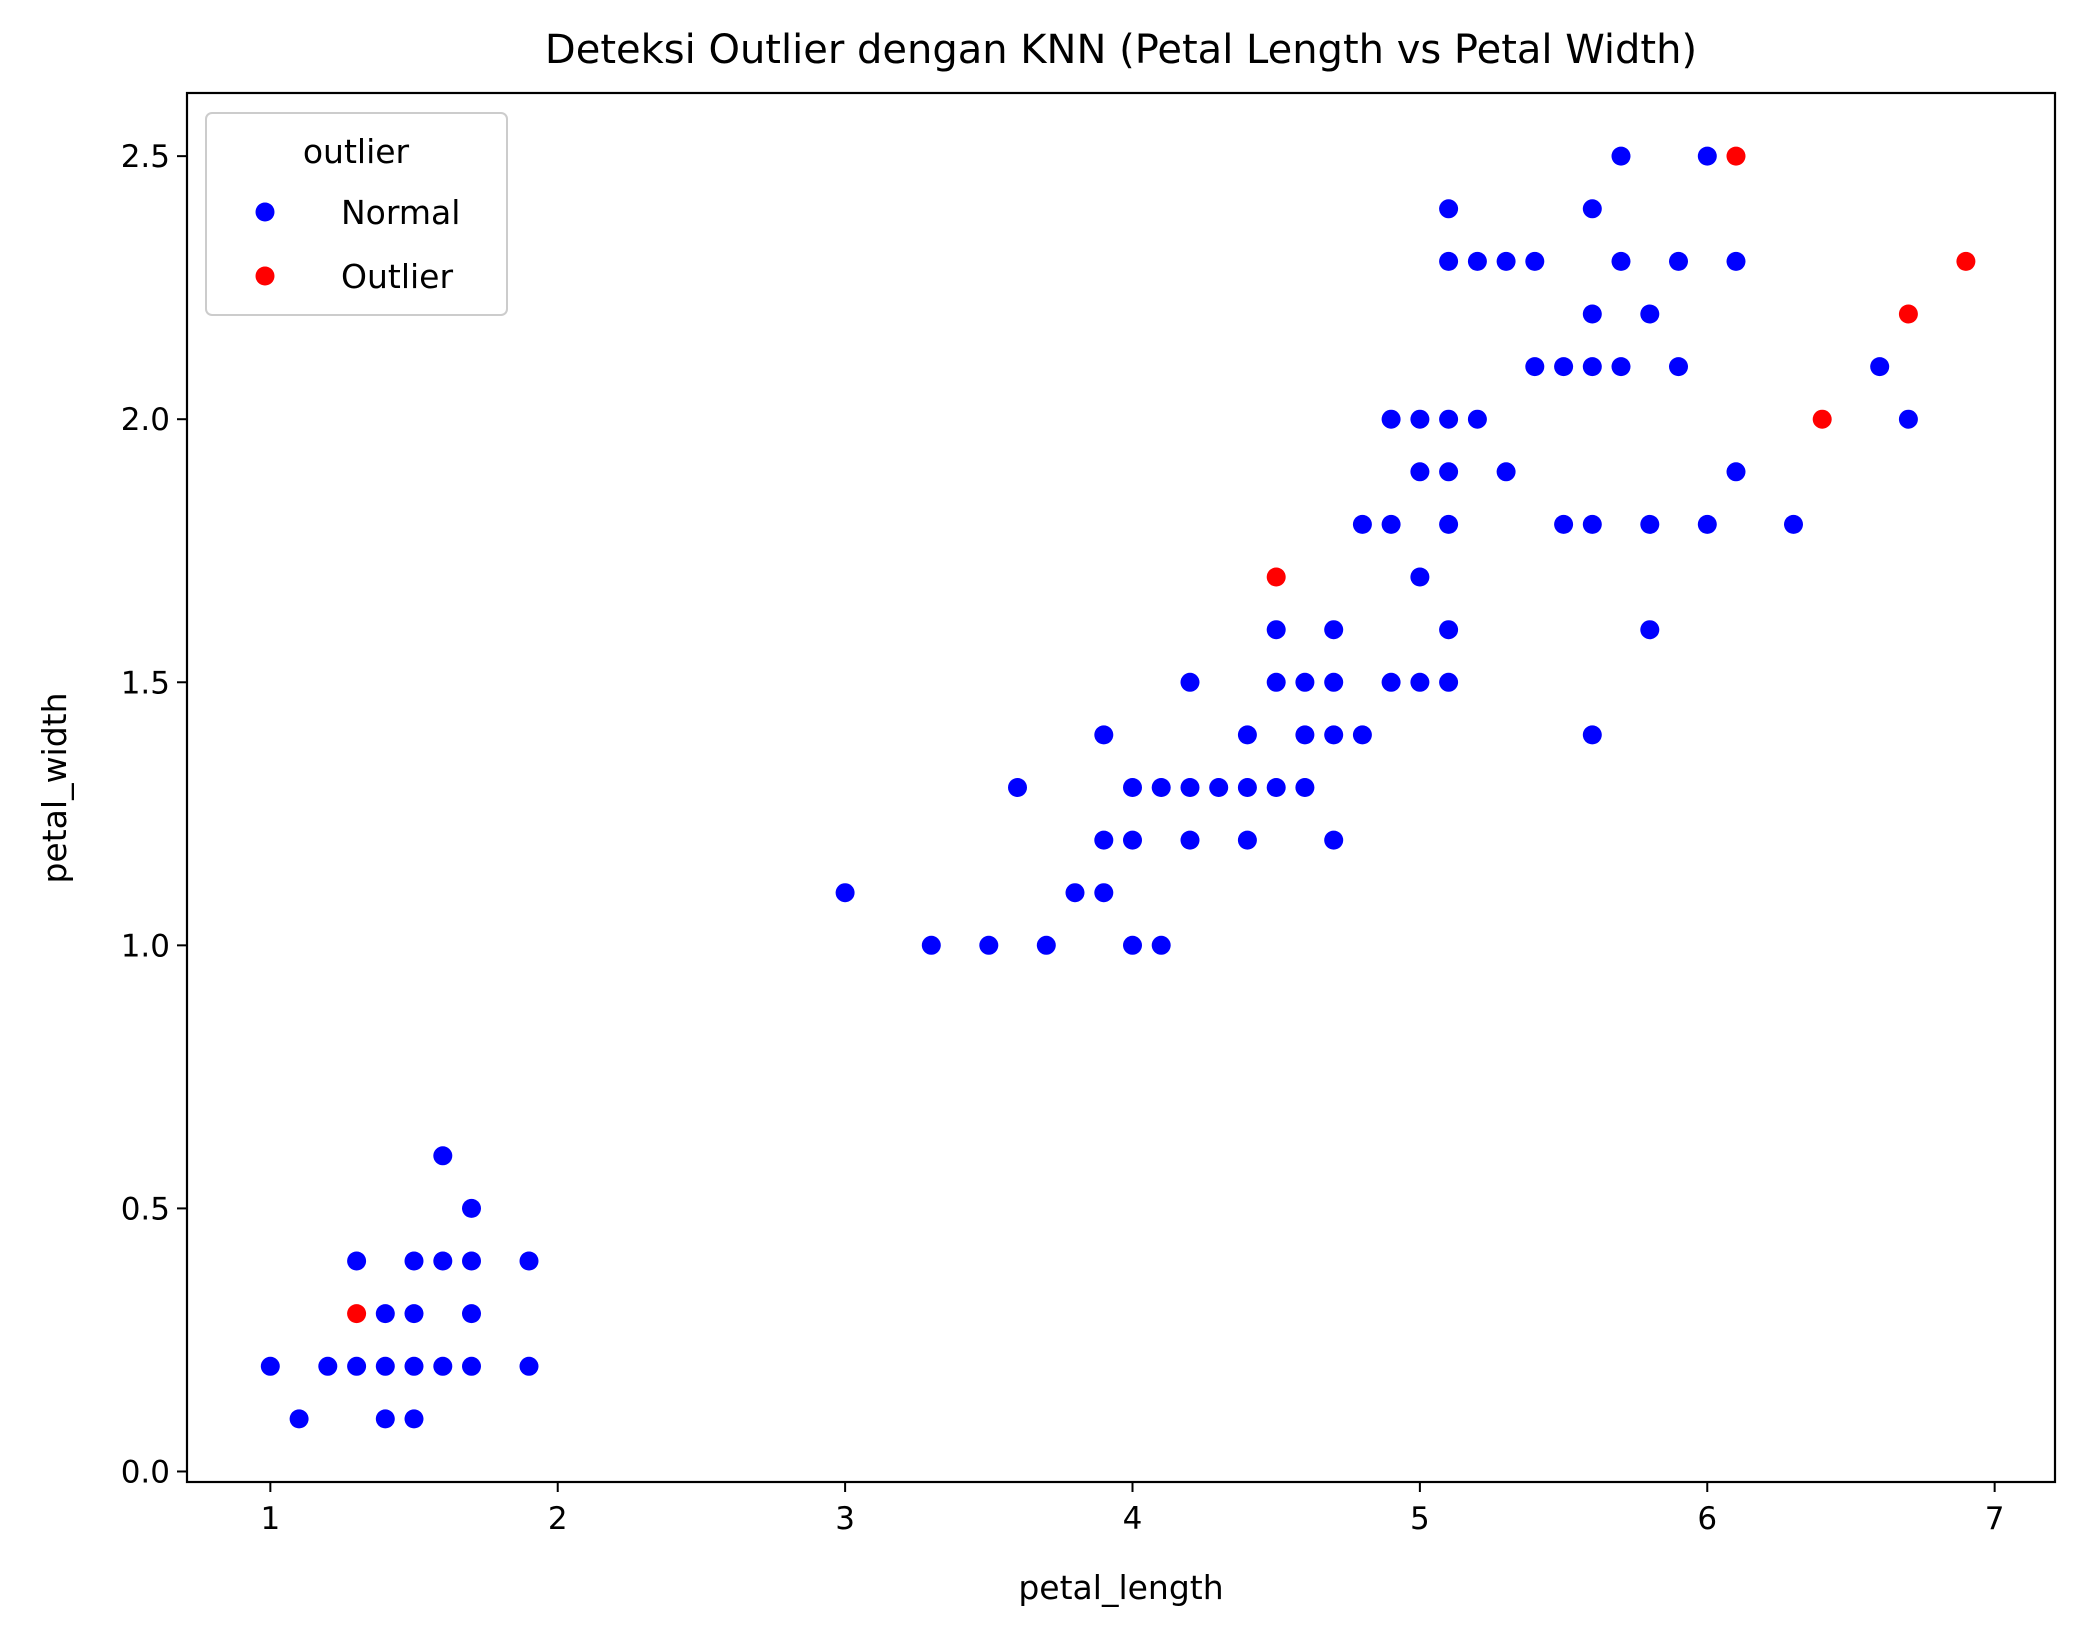 The image size is (2075, 1639). I want to click on legend-label-outlier: Outlier, so click(397, 276).